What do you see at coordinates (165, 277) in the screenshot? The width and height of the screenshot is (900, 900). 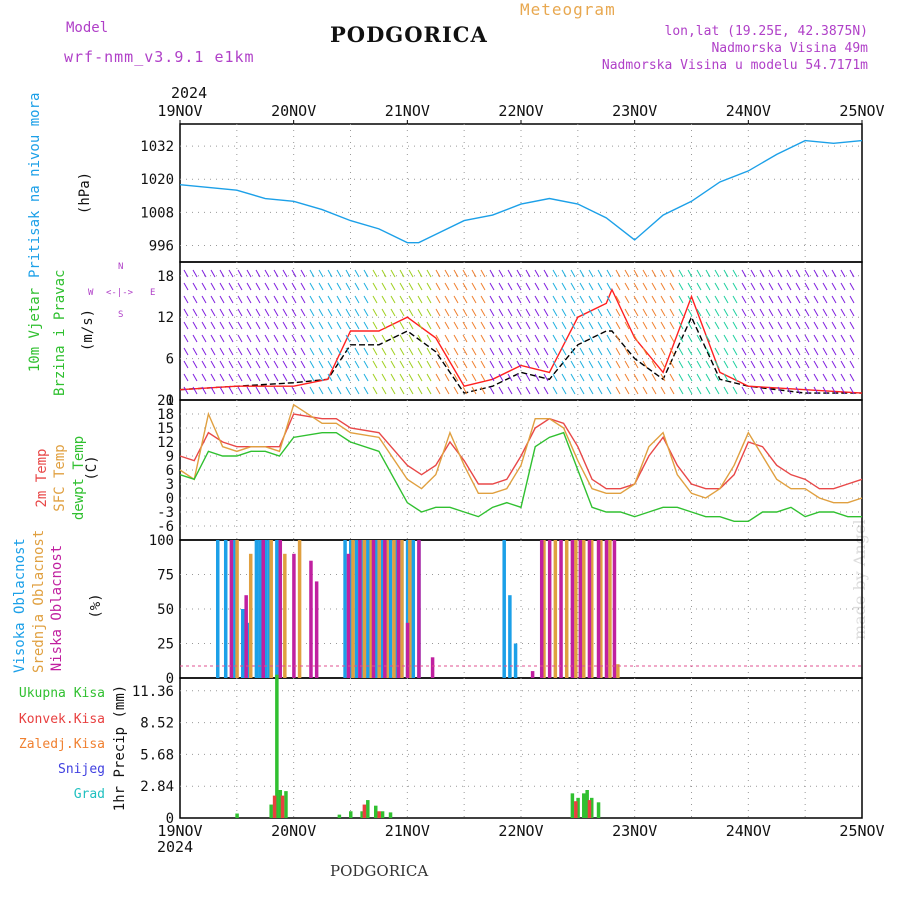 I see `wind-y-tick: 18` at bounding box center [165, 277].